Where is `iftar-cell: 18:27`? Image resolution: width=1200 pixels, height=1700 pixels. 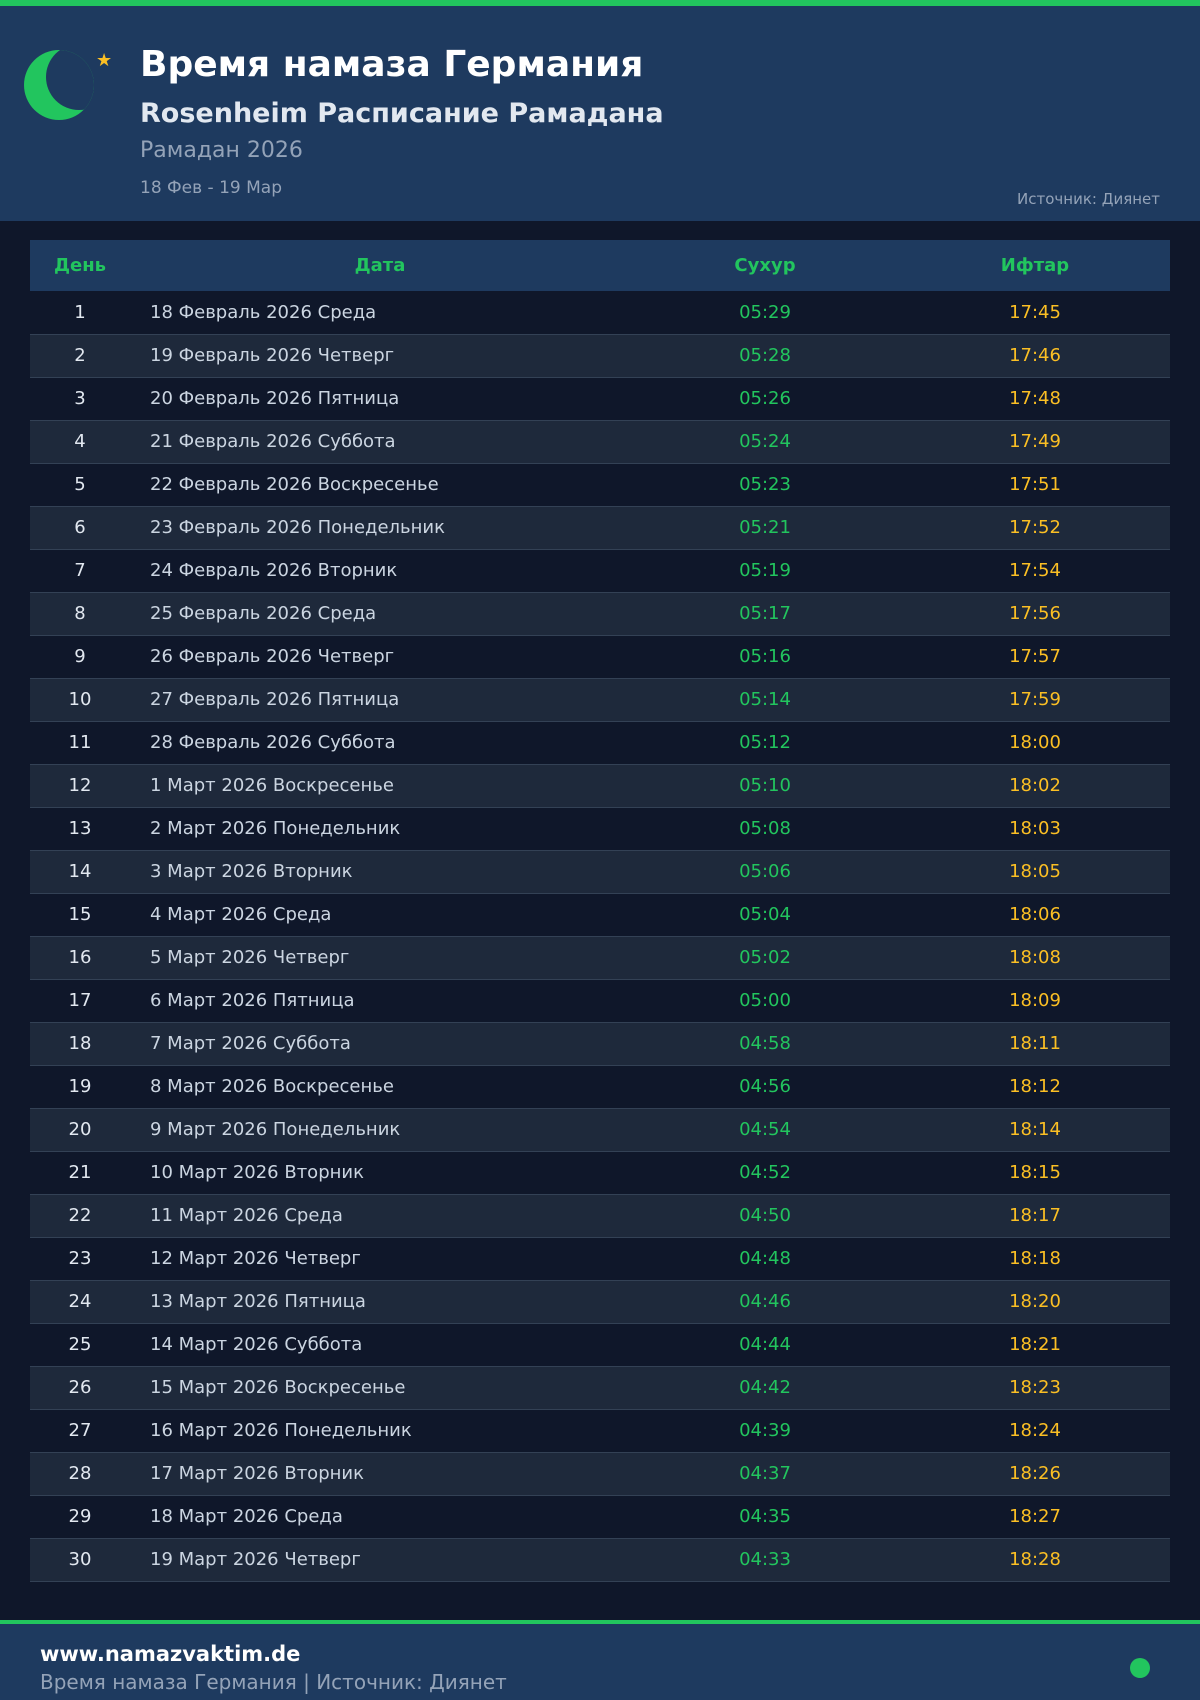 iftar-cell: 18:27 is located at coordinates (1035, 1517).